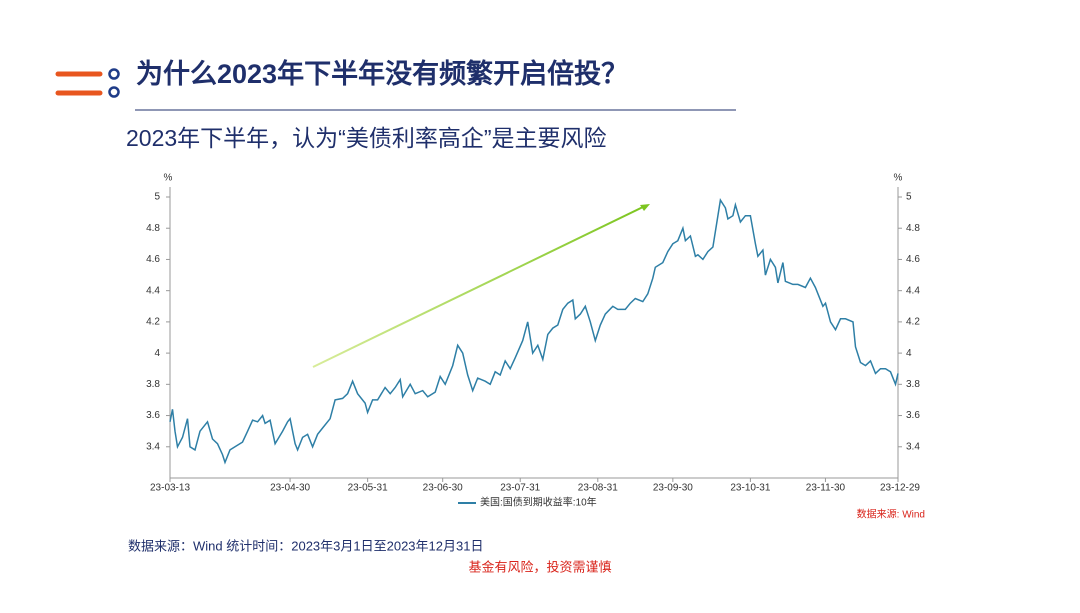  Describe the element at coordinates (913, 384) in the screenshot. I see `y2-tick-label: 3.8` at that location.